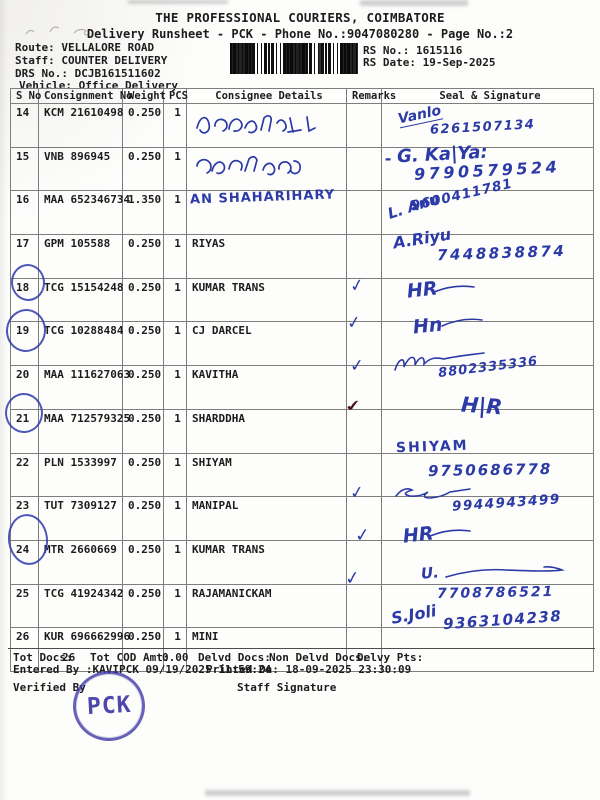 Image resolution: width=600 pixels, height=800 pixels. Describe the element at coordinates (427, 326) in the screenshot. I see `signature-row19: Hn` at that location.